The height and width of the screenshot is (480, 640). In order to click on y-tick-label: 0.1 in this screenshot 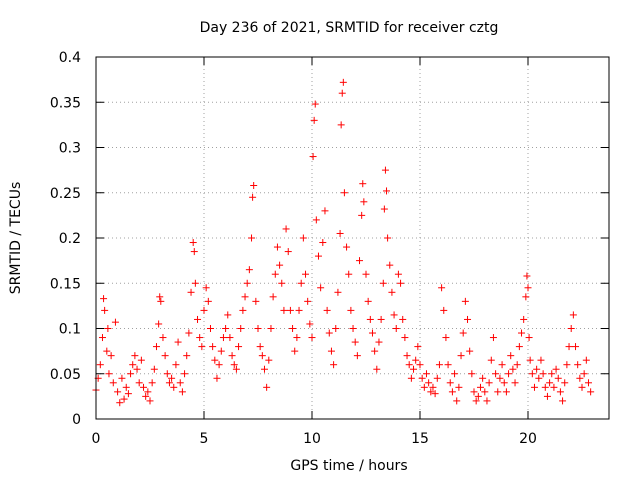, I will do `click(70, 330)`.